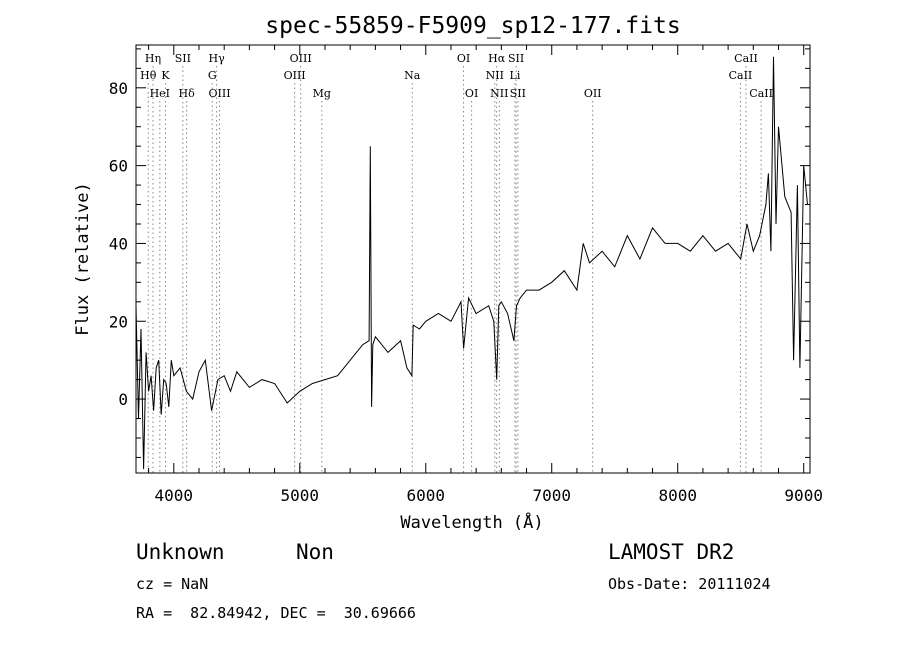  I want to click on subclass-label: Non, so click(315, 552).